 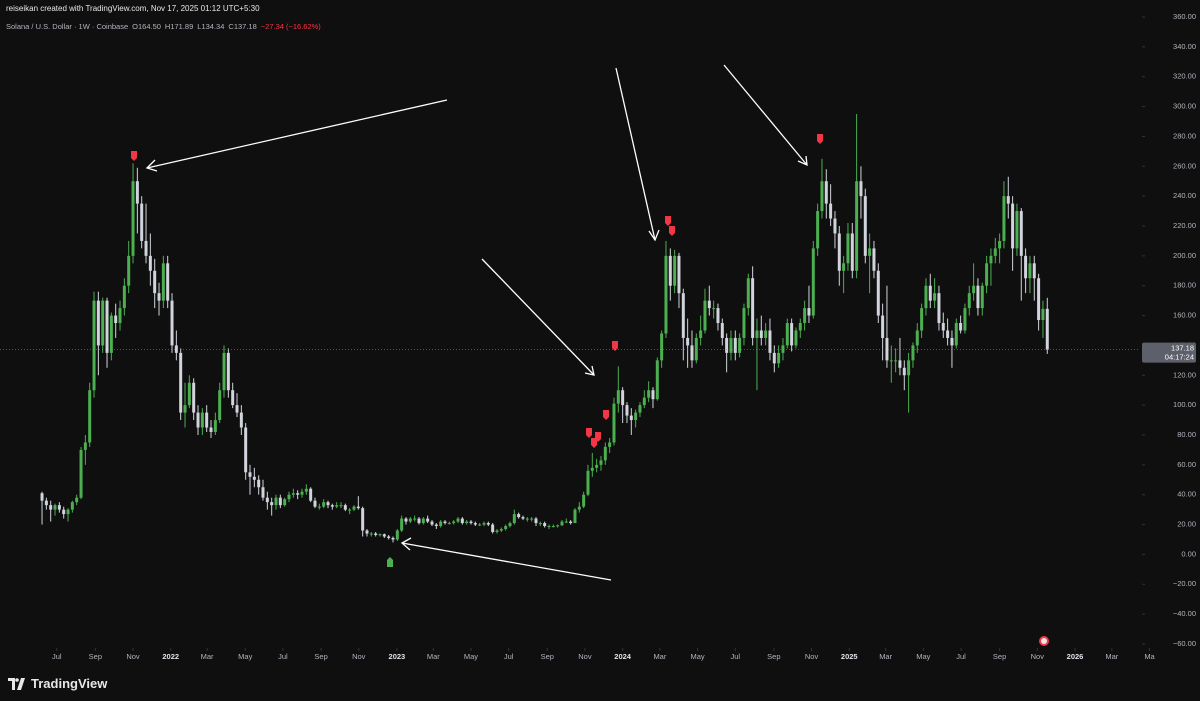 I want to click on legend-high: H171.89, so click(x=179, y=26).